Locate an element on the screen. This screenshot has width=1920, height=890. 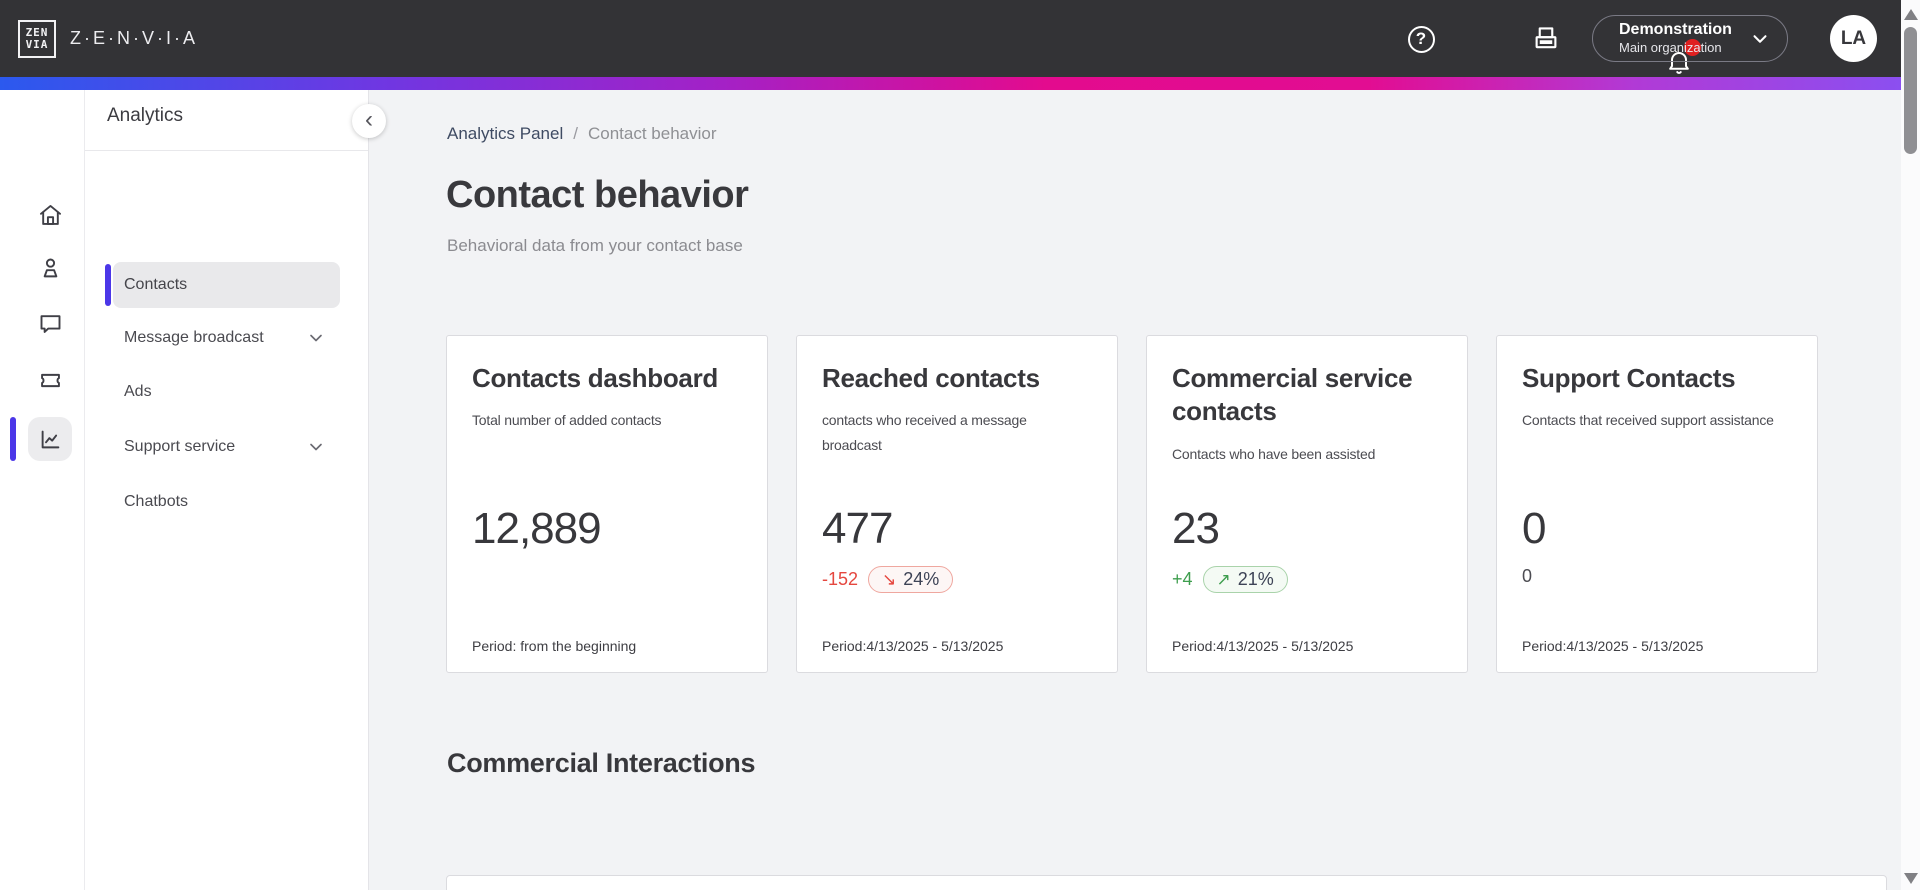
sidebar-item-chatbots: Chatbots is located at coordinates (226, 502).